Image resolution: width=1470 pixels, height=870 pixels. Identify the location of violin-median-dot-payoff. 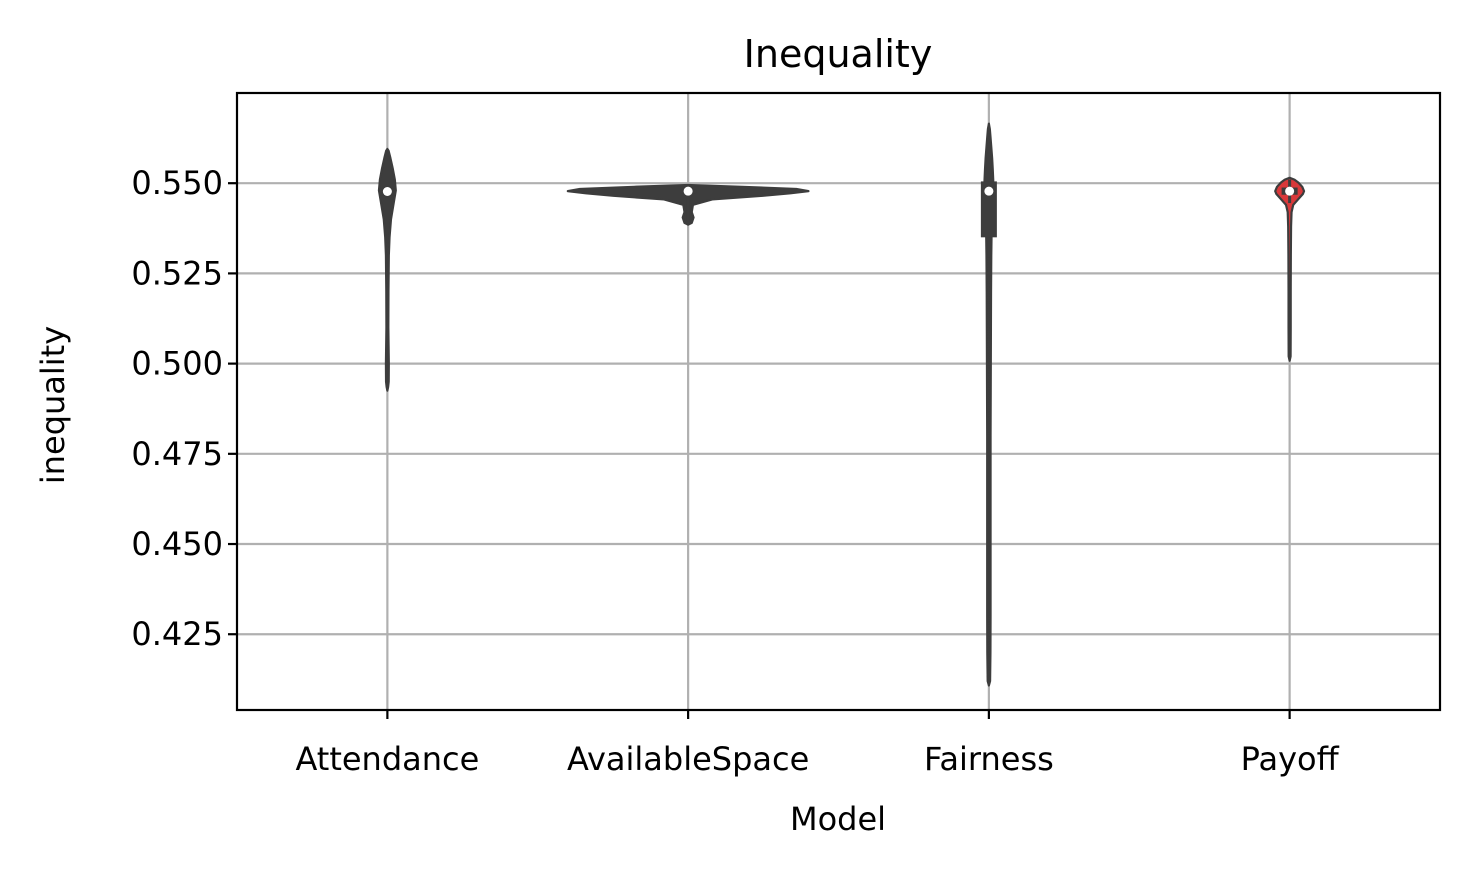
(1290, 191).